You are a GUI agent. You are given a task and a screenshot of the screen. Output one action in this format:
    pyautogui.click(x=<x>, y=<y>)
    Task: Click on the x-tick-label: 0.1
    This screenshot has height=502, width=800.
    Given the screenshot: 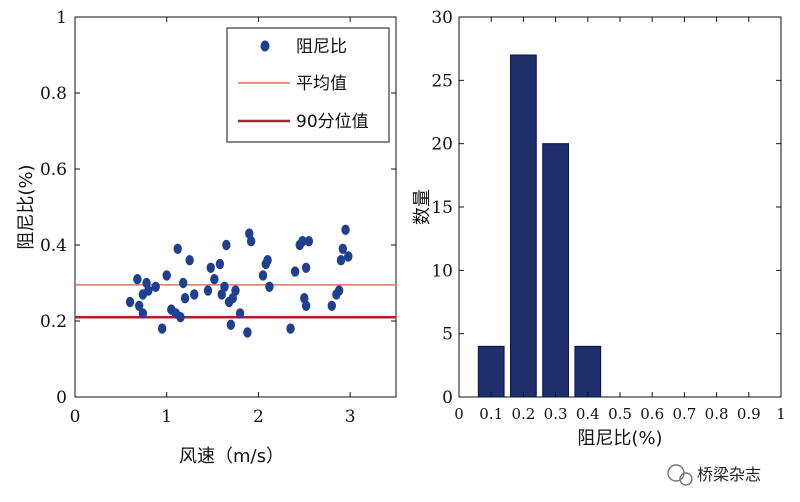 What is the action you would take?
    pyautogui.click(x=491, y=414)
    